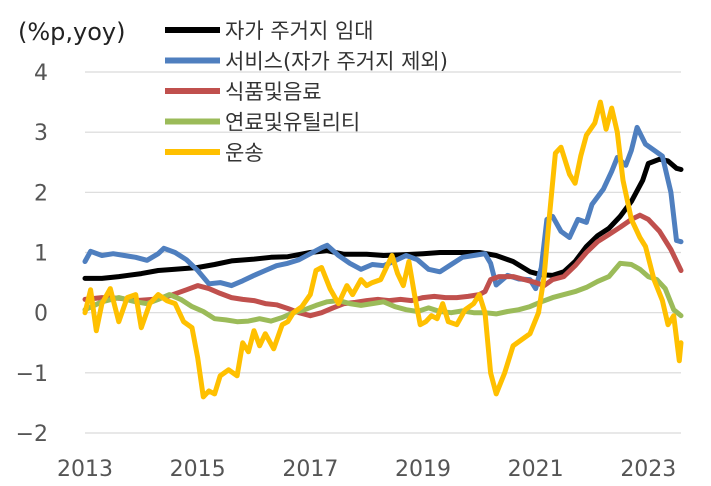  What do you see at coordinates (41, 254) in the screenshot?
I see `y-tick-label: 1` at bounding box center [41, 254].